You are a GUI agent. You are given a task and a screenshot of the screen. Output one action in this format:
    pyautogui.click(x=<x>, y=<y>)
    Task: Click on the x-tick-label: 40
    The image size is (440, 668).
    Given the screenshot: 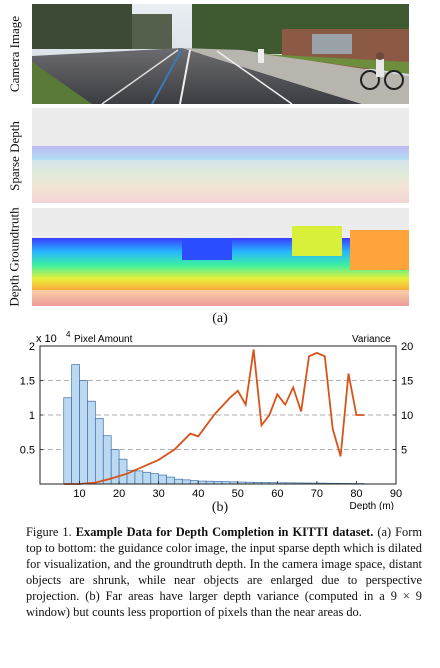 What is the action you would take?
    pyautogui.click(x=198, y=494)
    